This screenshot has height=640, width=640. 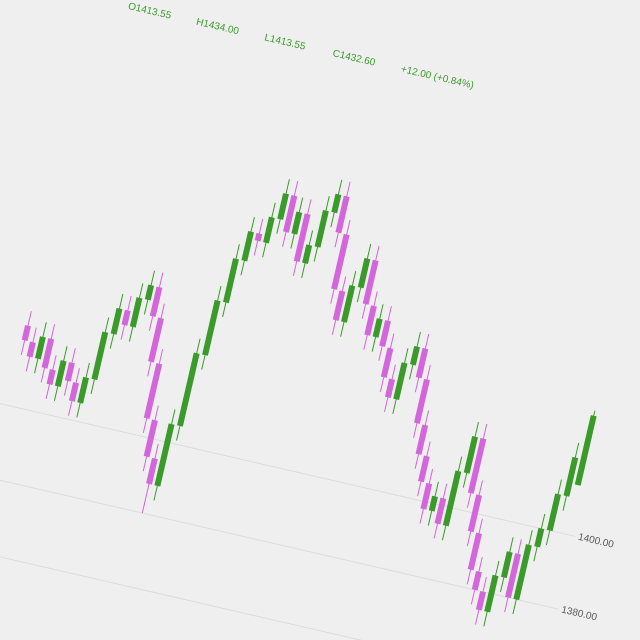 What do you see at coordinates (579, 614) in the screenshot?
I see `y-tick-label: 1380.00` at bounding box center [579, 614].